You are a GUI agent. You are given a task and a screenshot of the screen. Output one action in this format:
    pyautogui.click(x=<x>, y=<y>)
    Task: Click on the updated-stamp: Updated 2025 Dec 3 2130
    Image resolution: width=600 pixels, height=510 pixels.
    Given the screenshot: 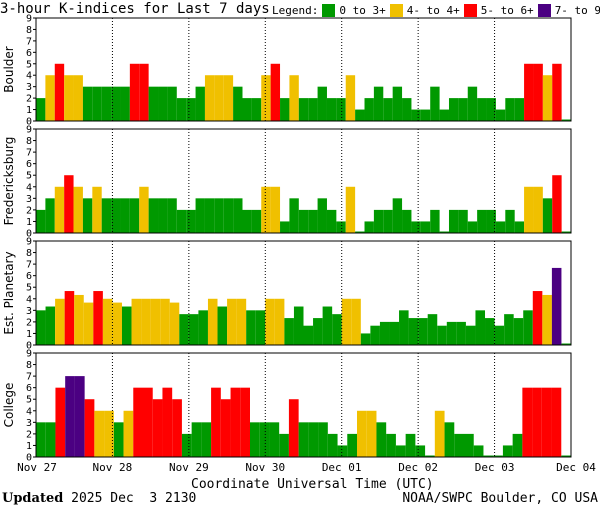 What is the action you would take?
    pyautogui.click(x=99, y=498)
    